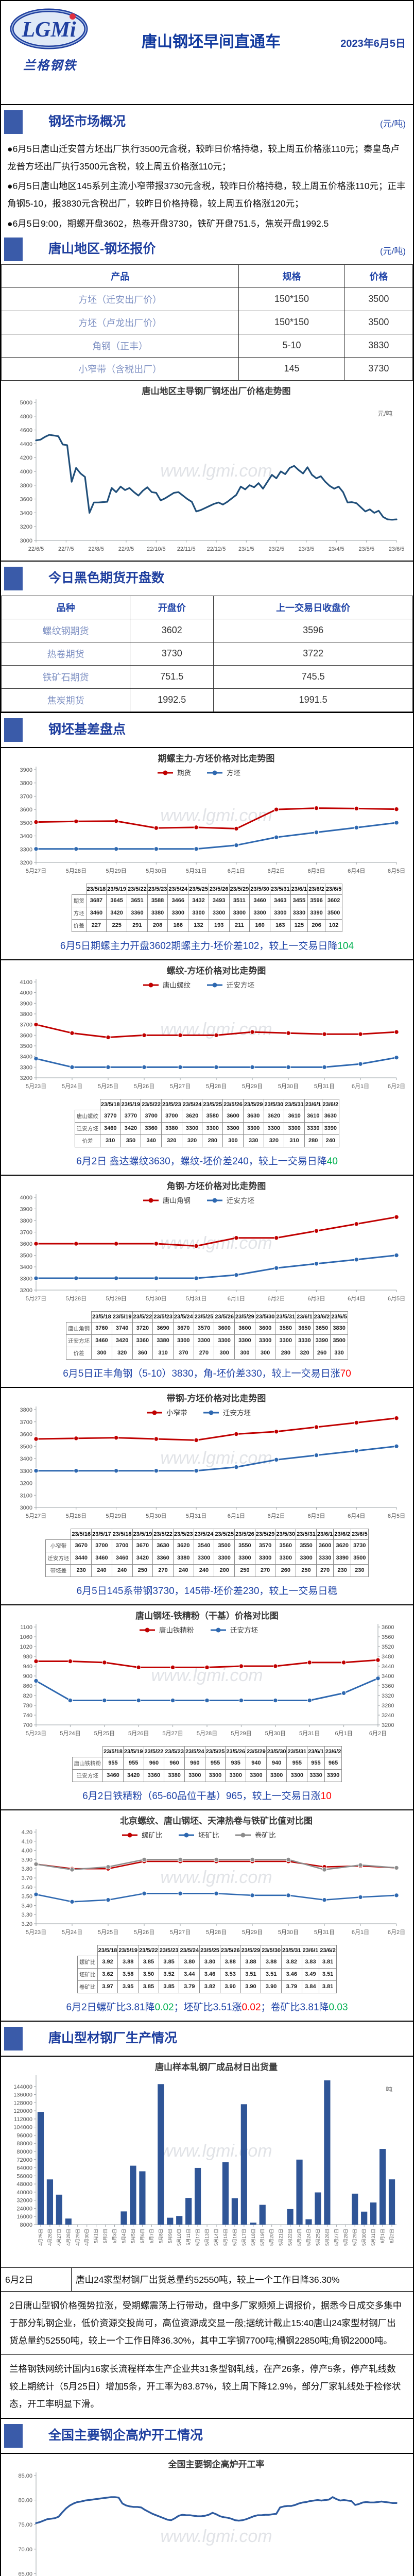 The image size is (414, 2576). What do you see at coordinates (23, 2119) in the screenshot?
I see `svg-text: 112000` at bounding box center [23, 2119].